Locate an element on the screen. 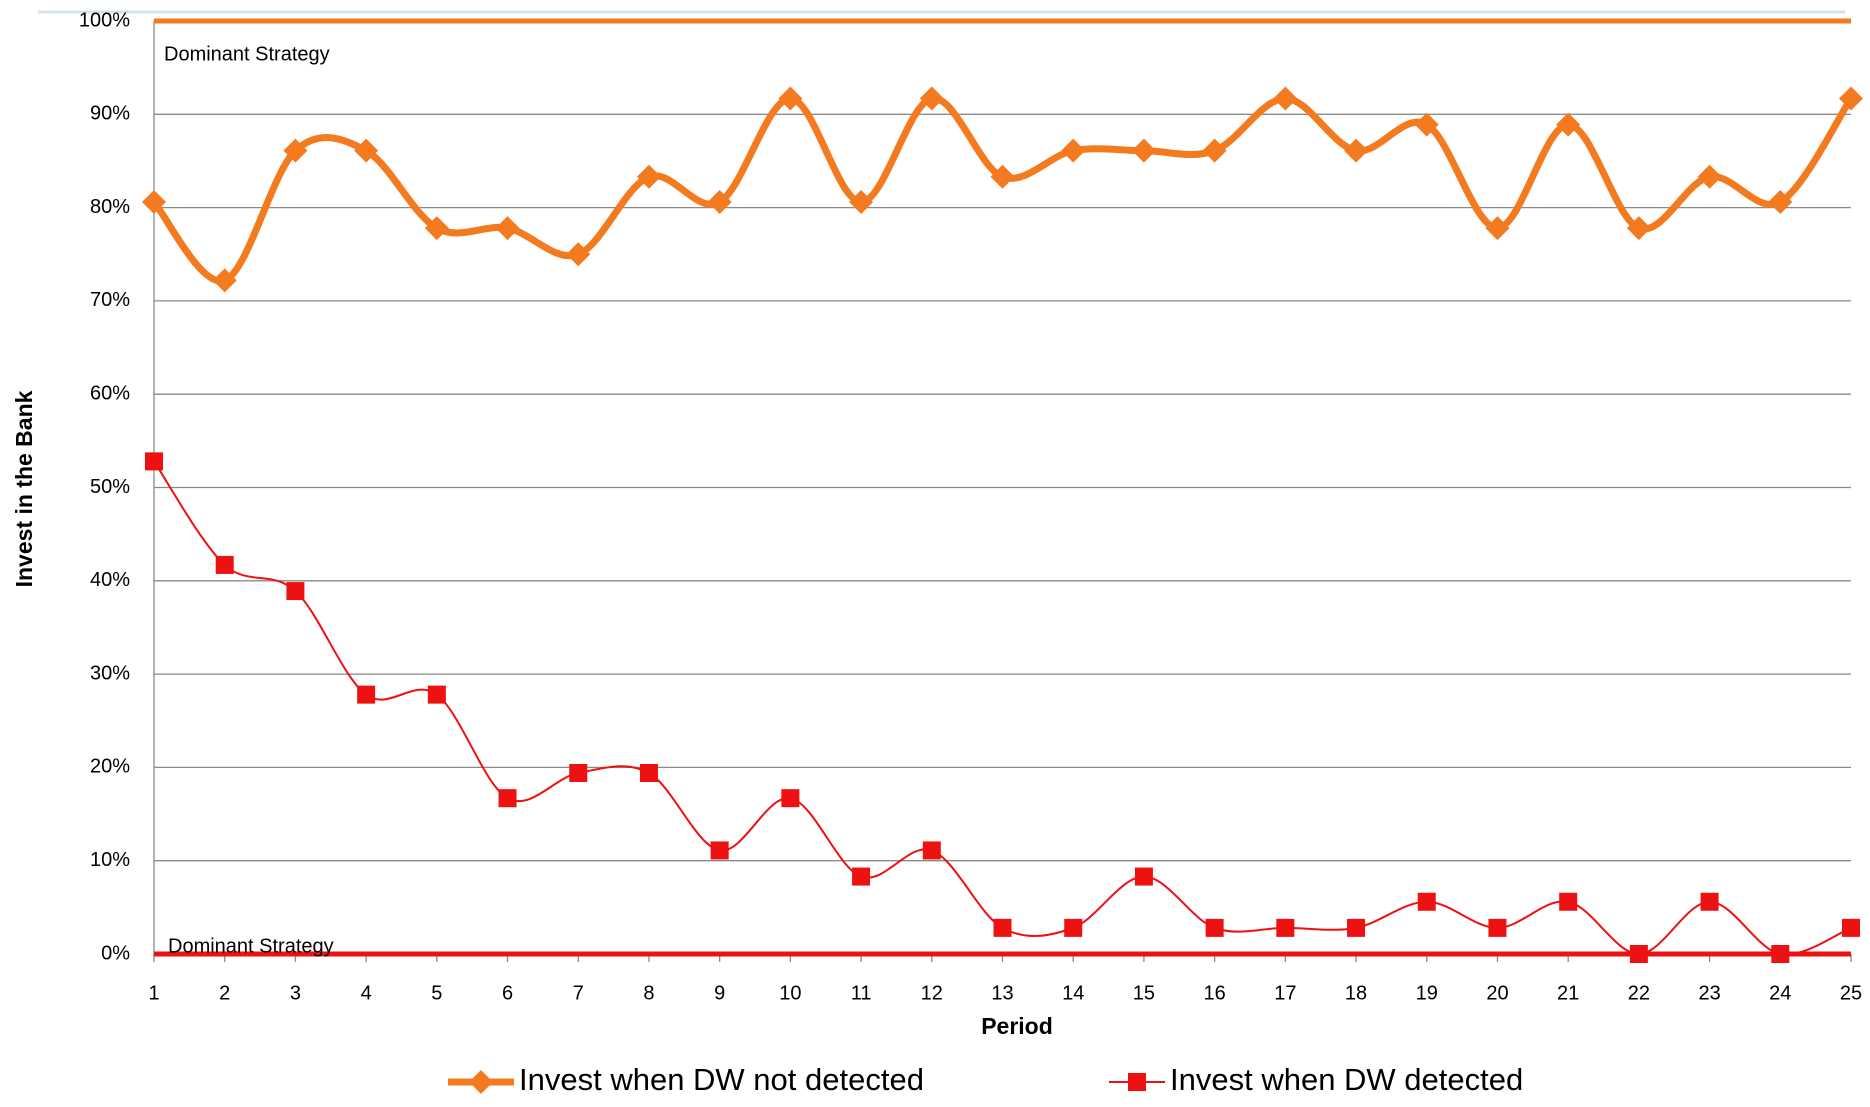  x-tick-label: 22 is located at coordinates (1639, 993).